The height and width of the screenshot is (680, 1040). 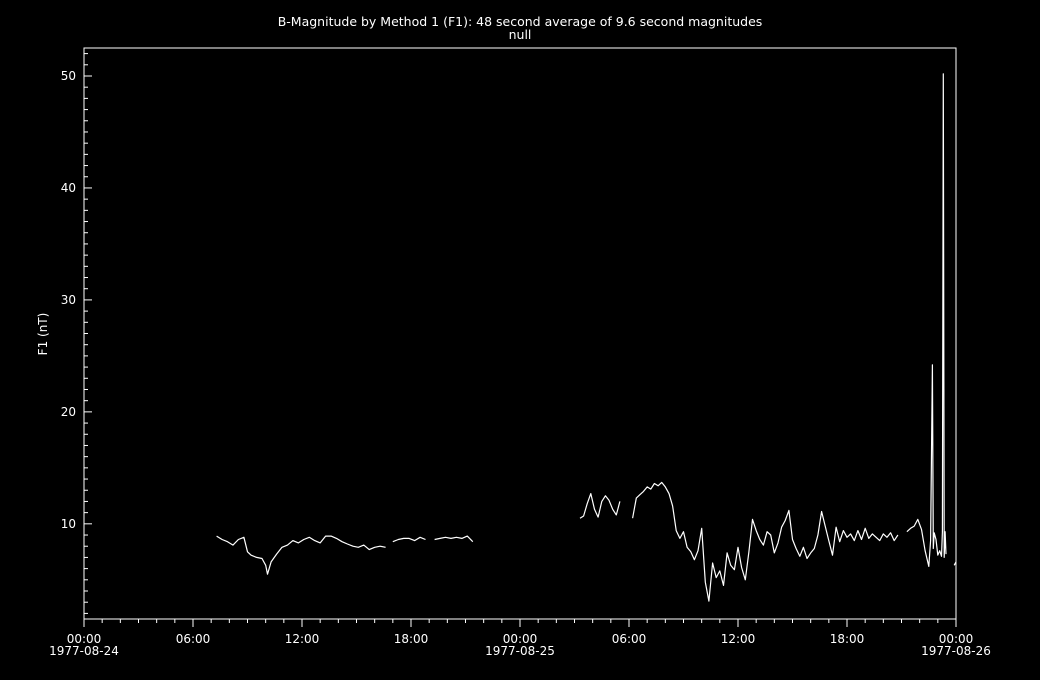 I want to click on x-tick-date-label: 1977-08-26, so click(x=956, y=651).